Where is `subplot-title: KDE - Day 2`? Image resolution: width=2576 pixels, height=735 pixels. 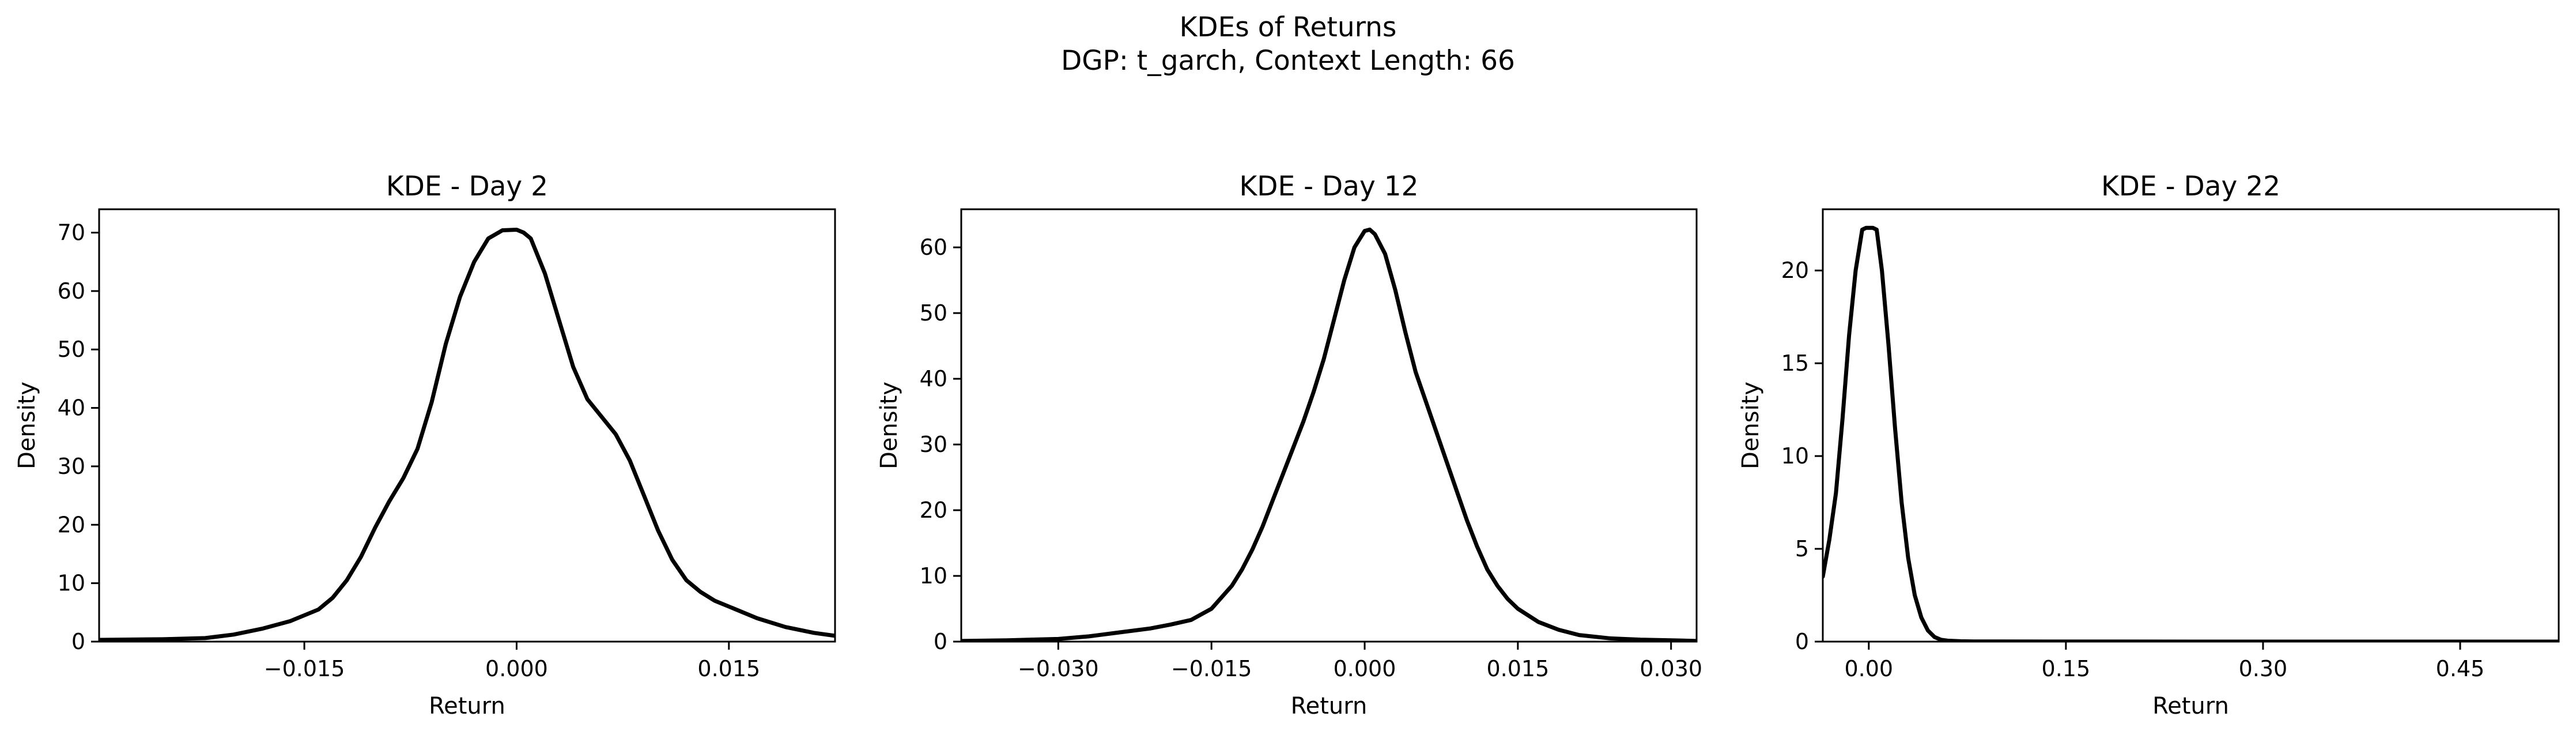 subplot-title: KDE - Day 2 is located at coordinates (467, 186).